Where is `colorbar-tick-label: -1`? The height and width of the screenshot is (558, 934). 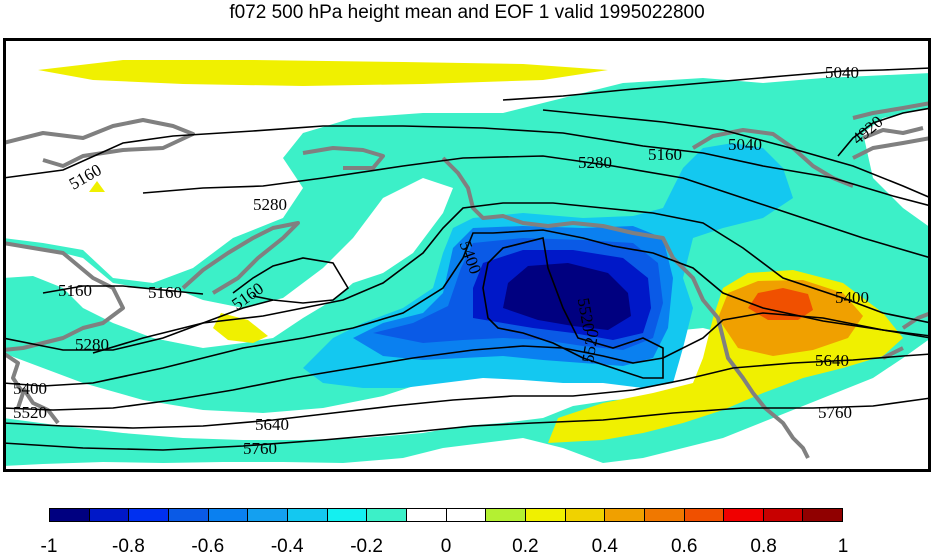
colorbar-tick-label: -1 is located at coordinates (49, 546).